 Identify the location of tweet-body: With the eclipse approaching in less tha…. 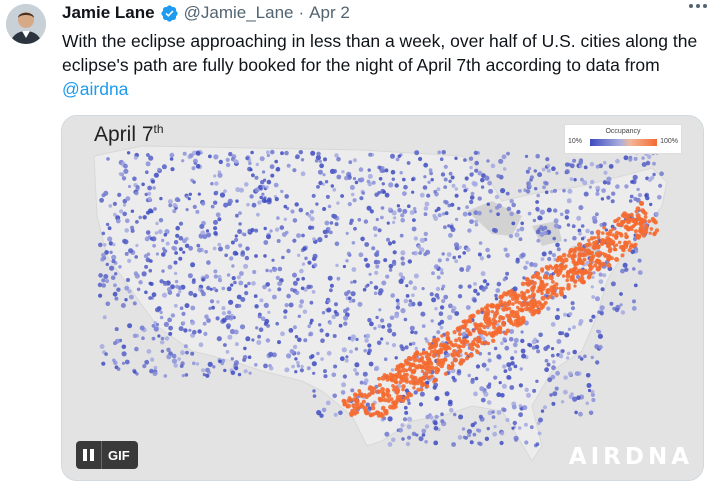
(380, 53).